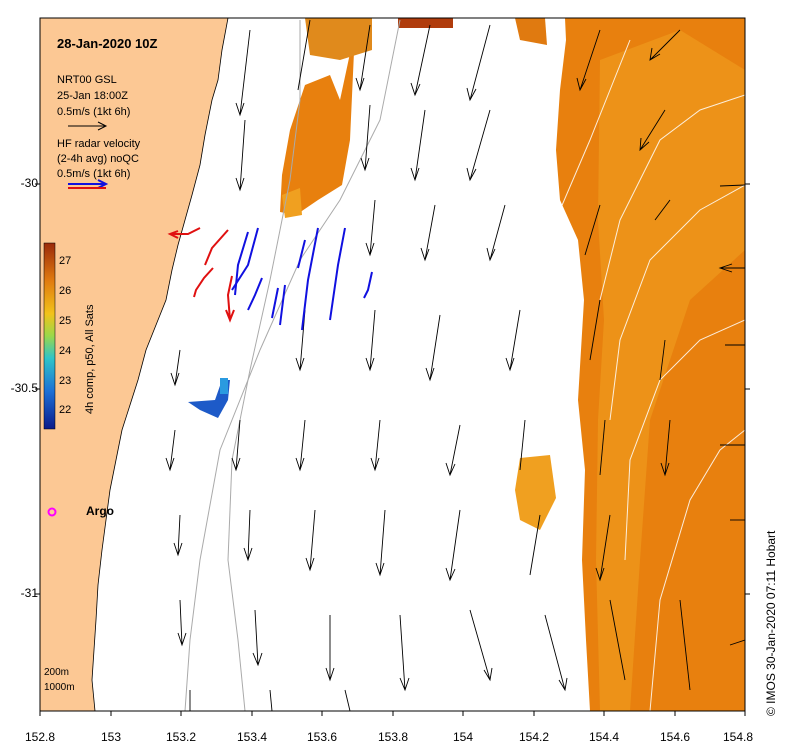  I want to click on colorbar, so click(49, 336).